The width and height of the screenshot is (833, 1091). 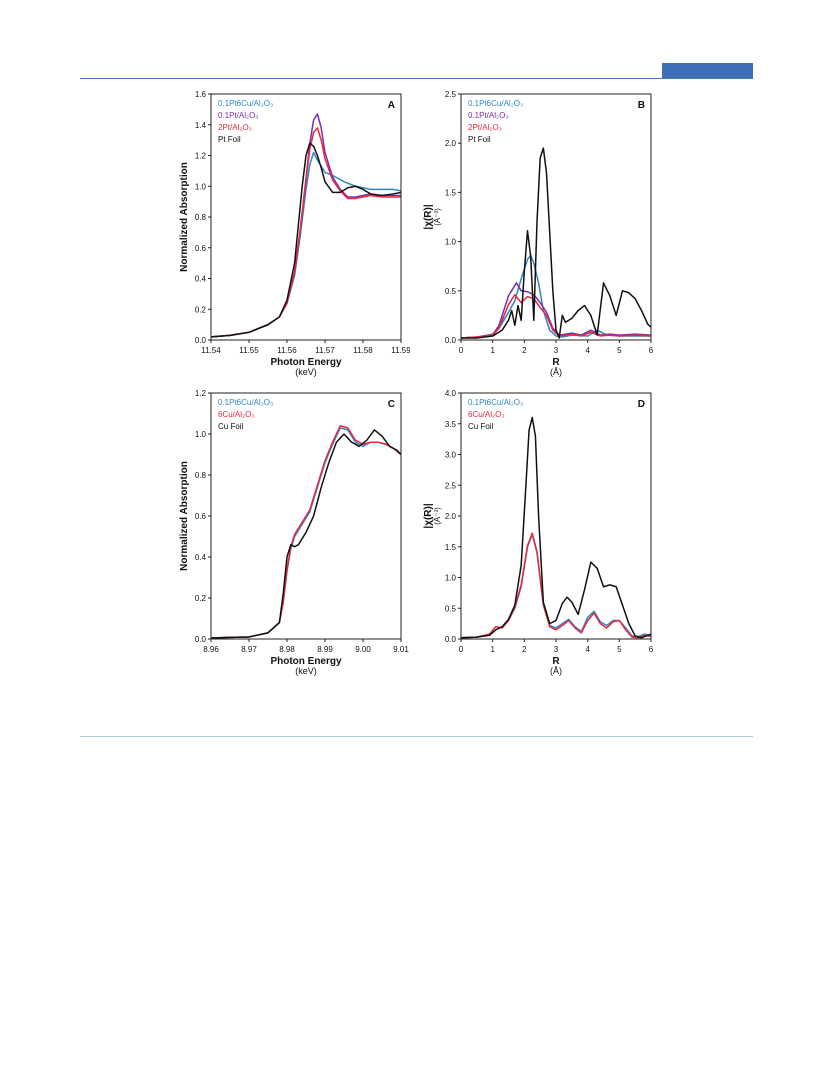 What do you see at coordinates (201, 475) in the screenshot?
I see `chart-c-ytick-label: 0.8` at bounding box center [201, 475].